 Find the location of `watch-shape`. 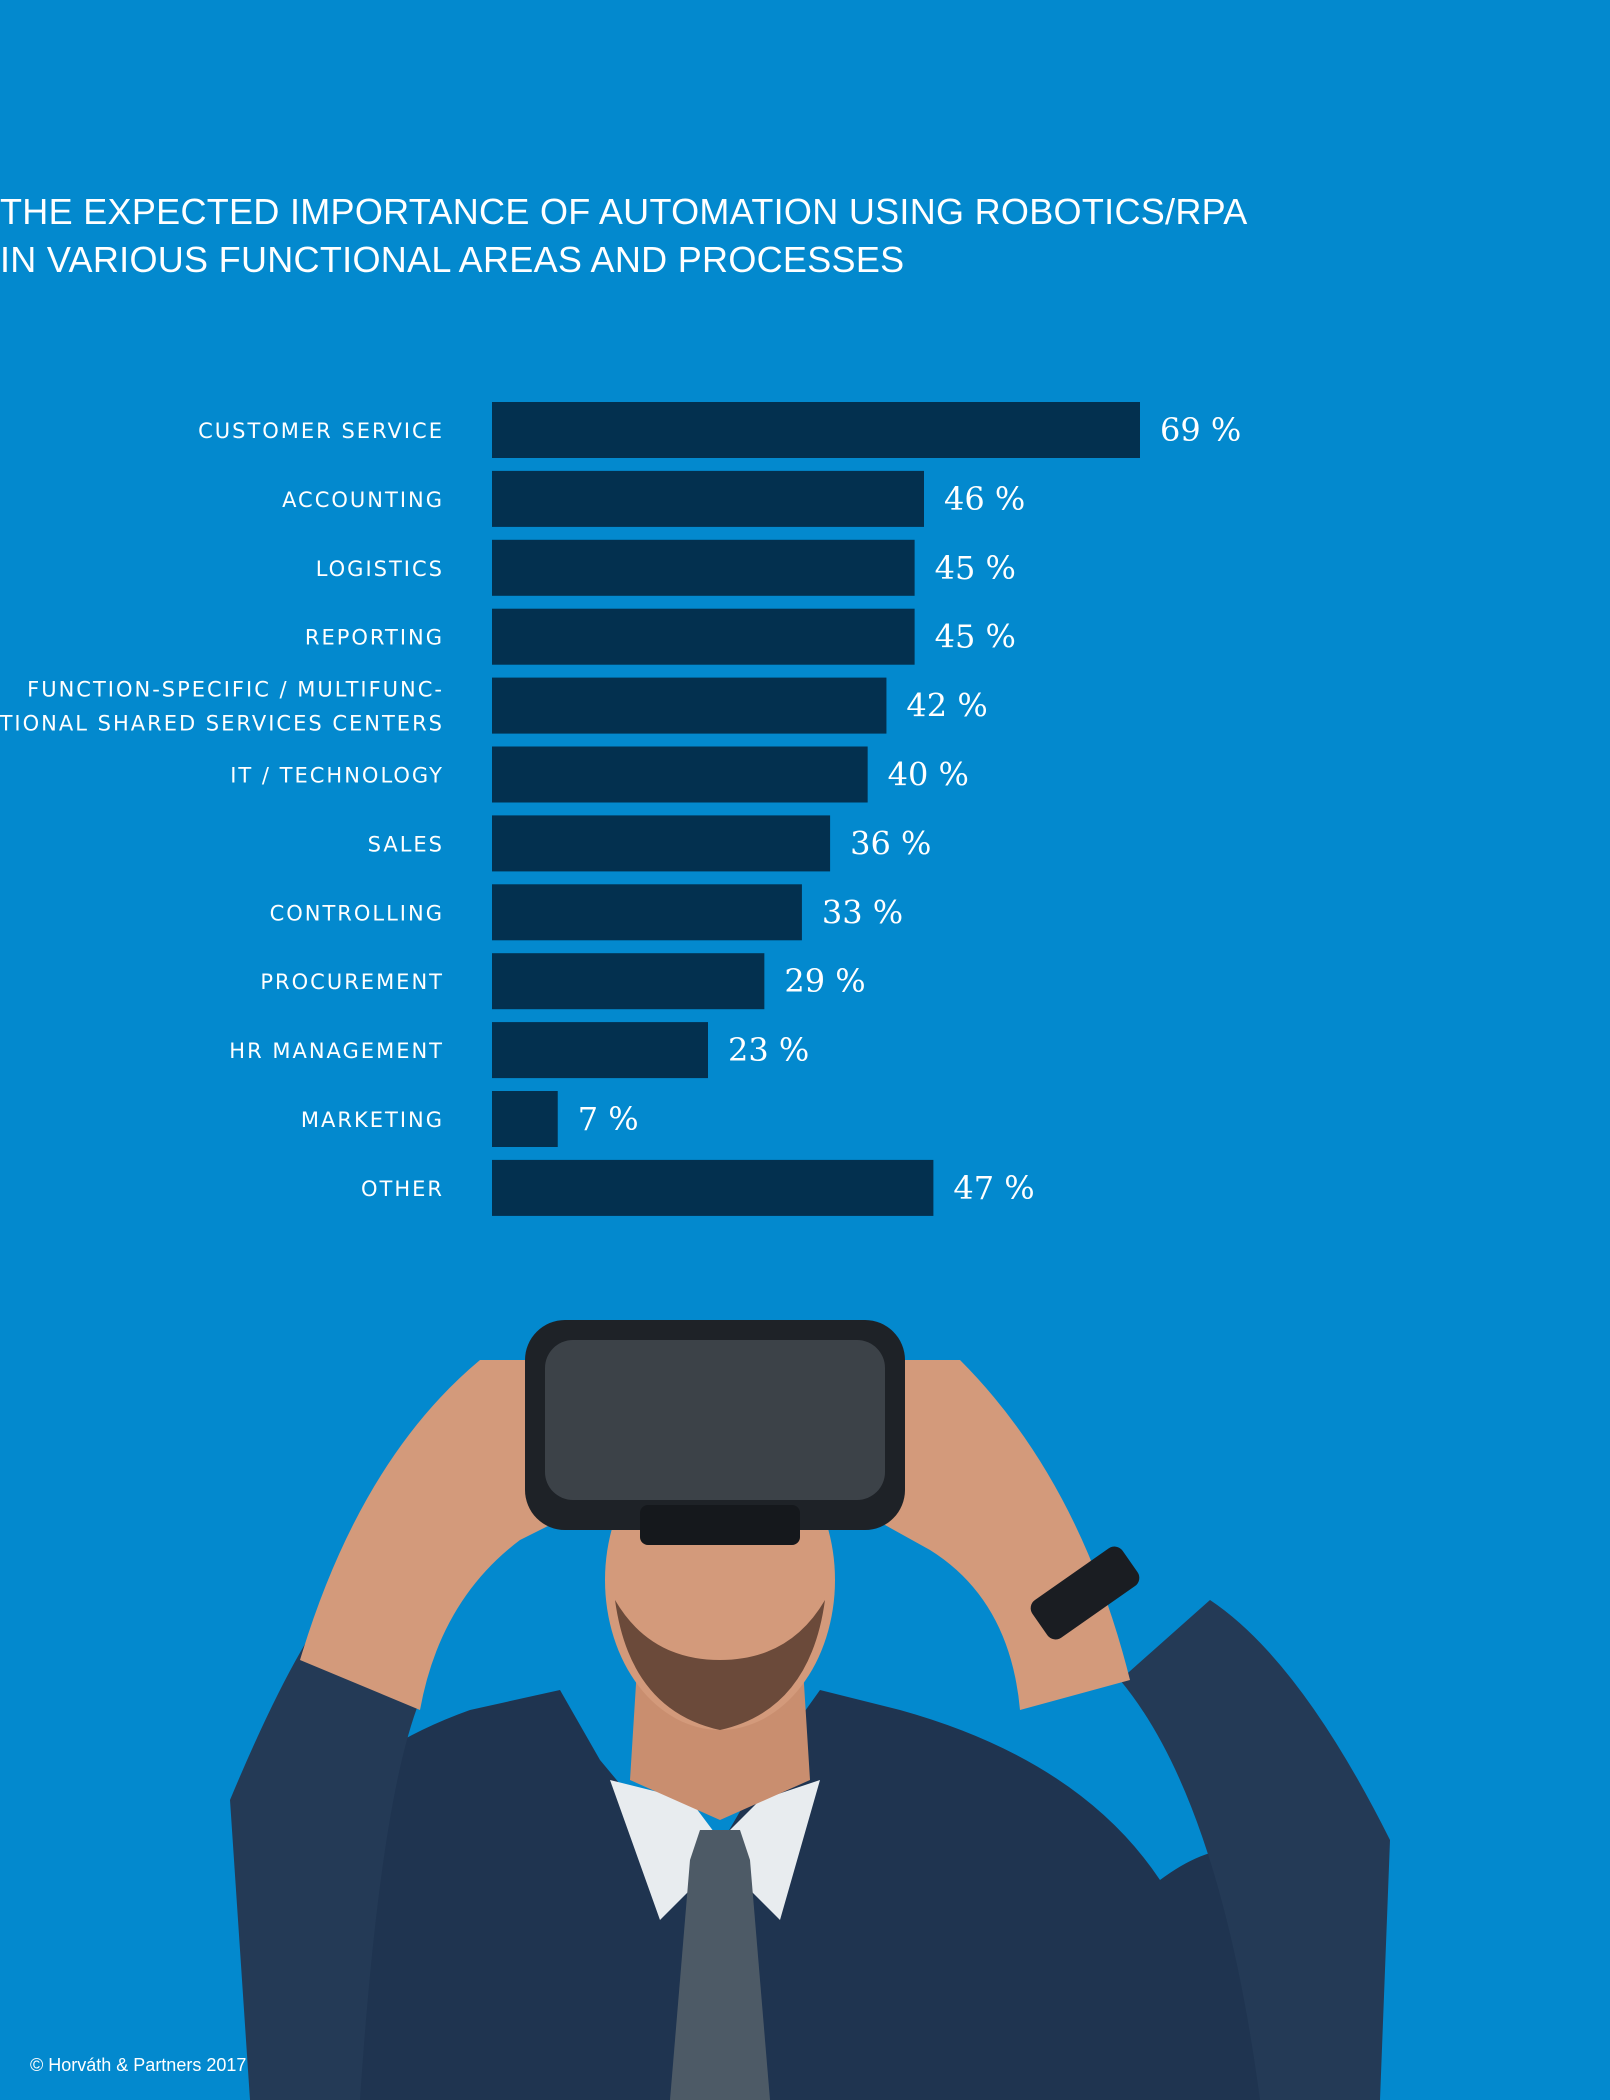

watch-shape is located at coordinates (1085, 1593).